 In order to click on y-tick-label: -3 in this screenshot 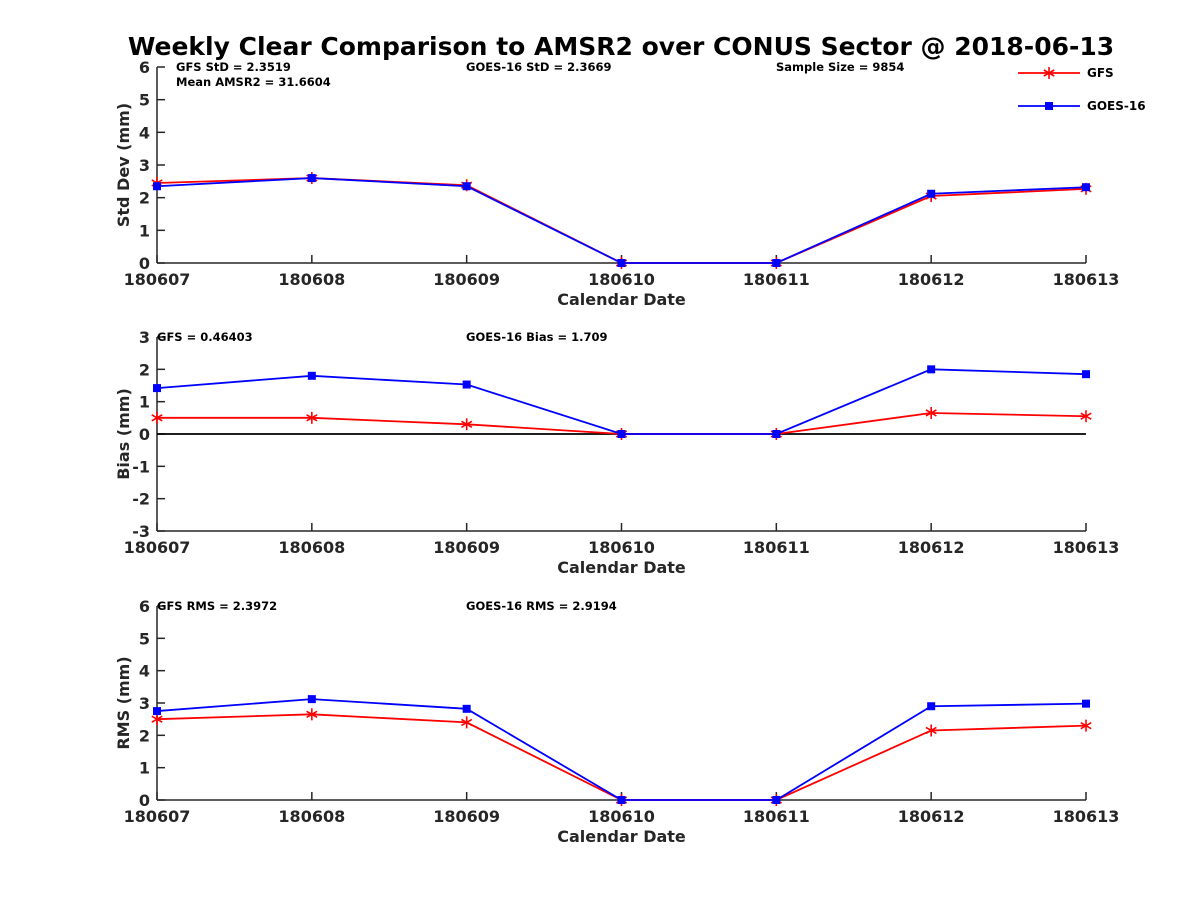, I will do `click(141, 531)`.